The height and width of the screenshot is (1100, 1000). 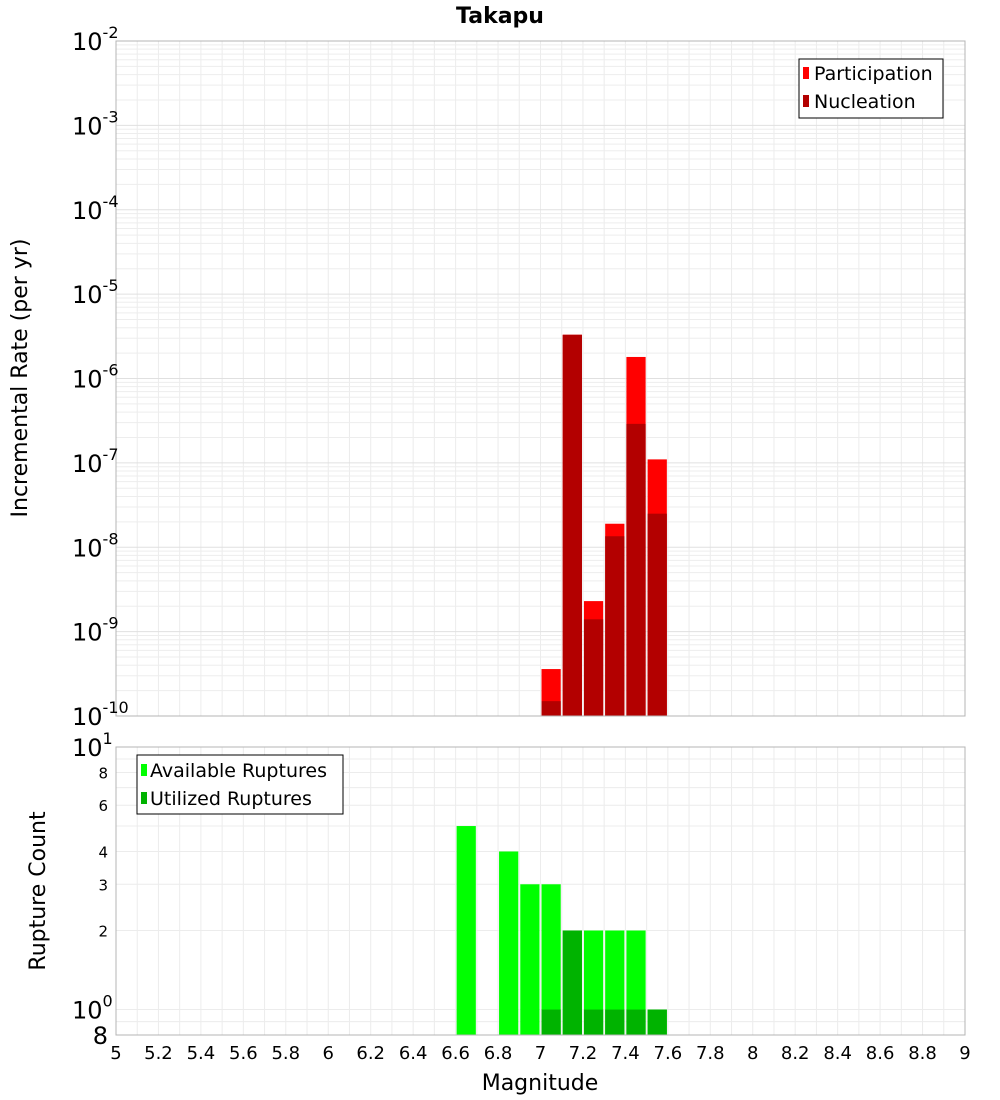 I want to click on x-tick-label: 6.4, so click(x=413, y=1053).